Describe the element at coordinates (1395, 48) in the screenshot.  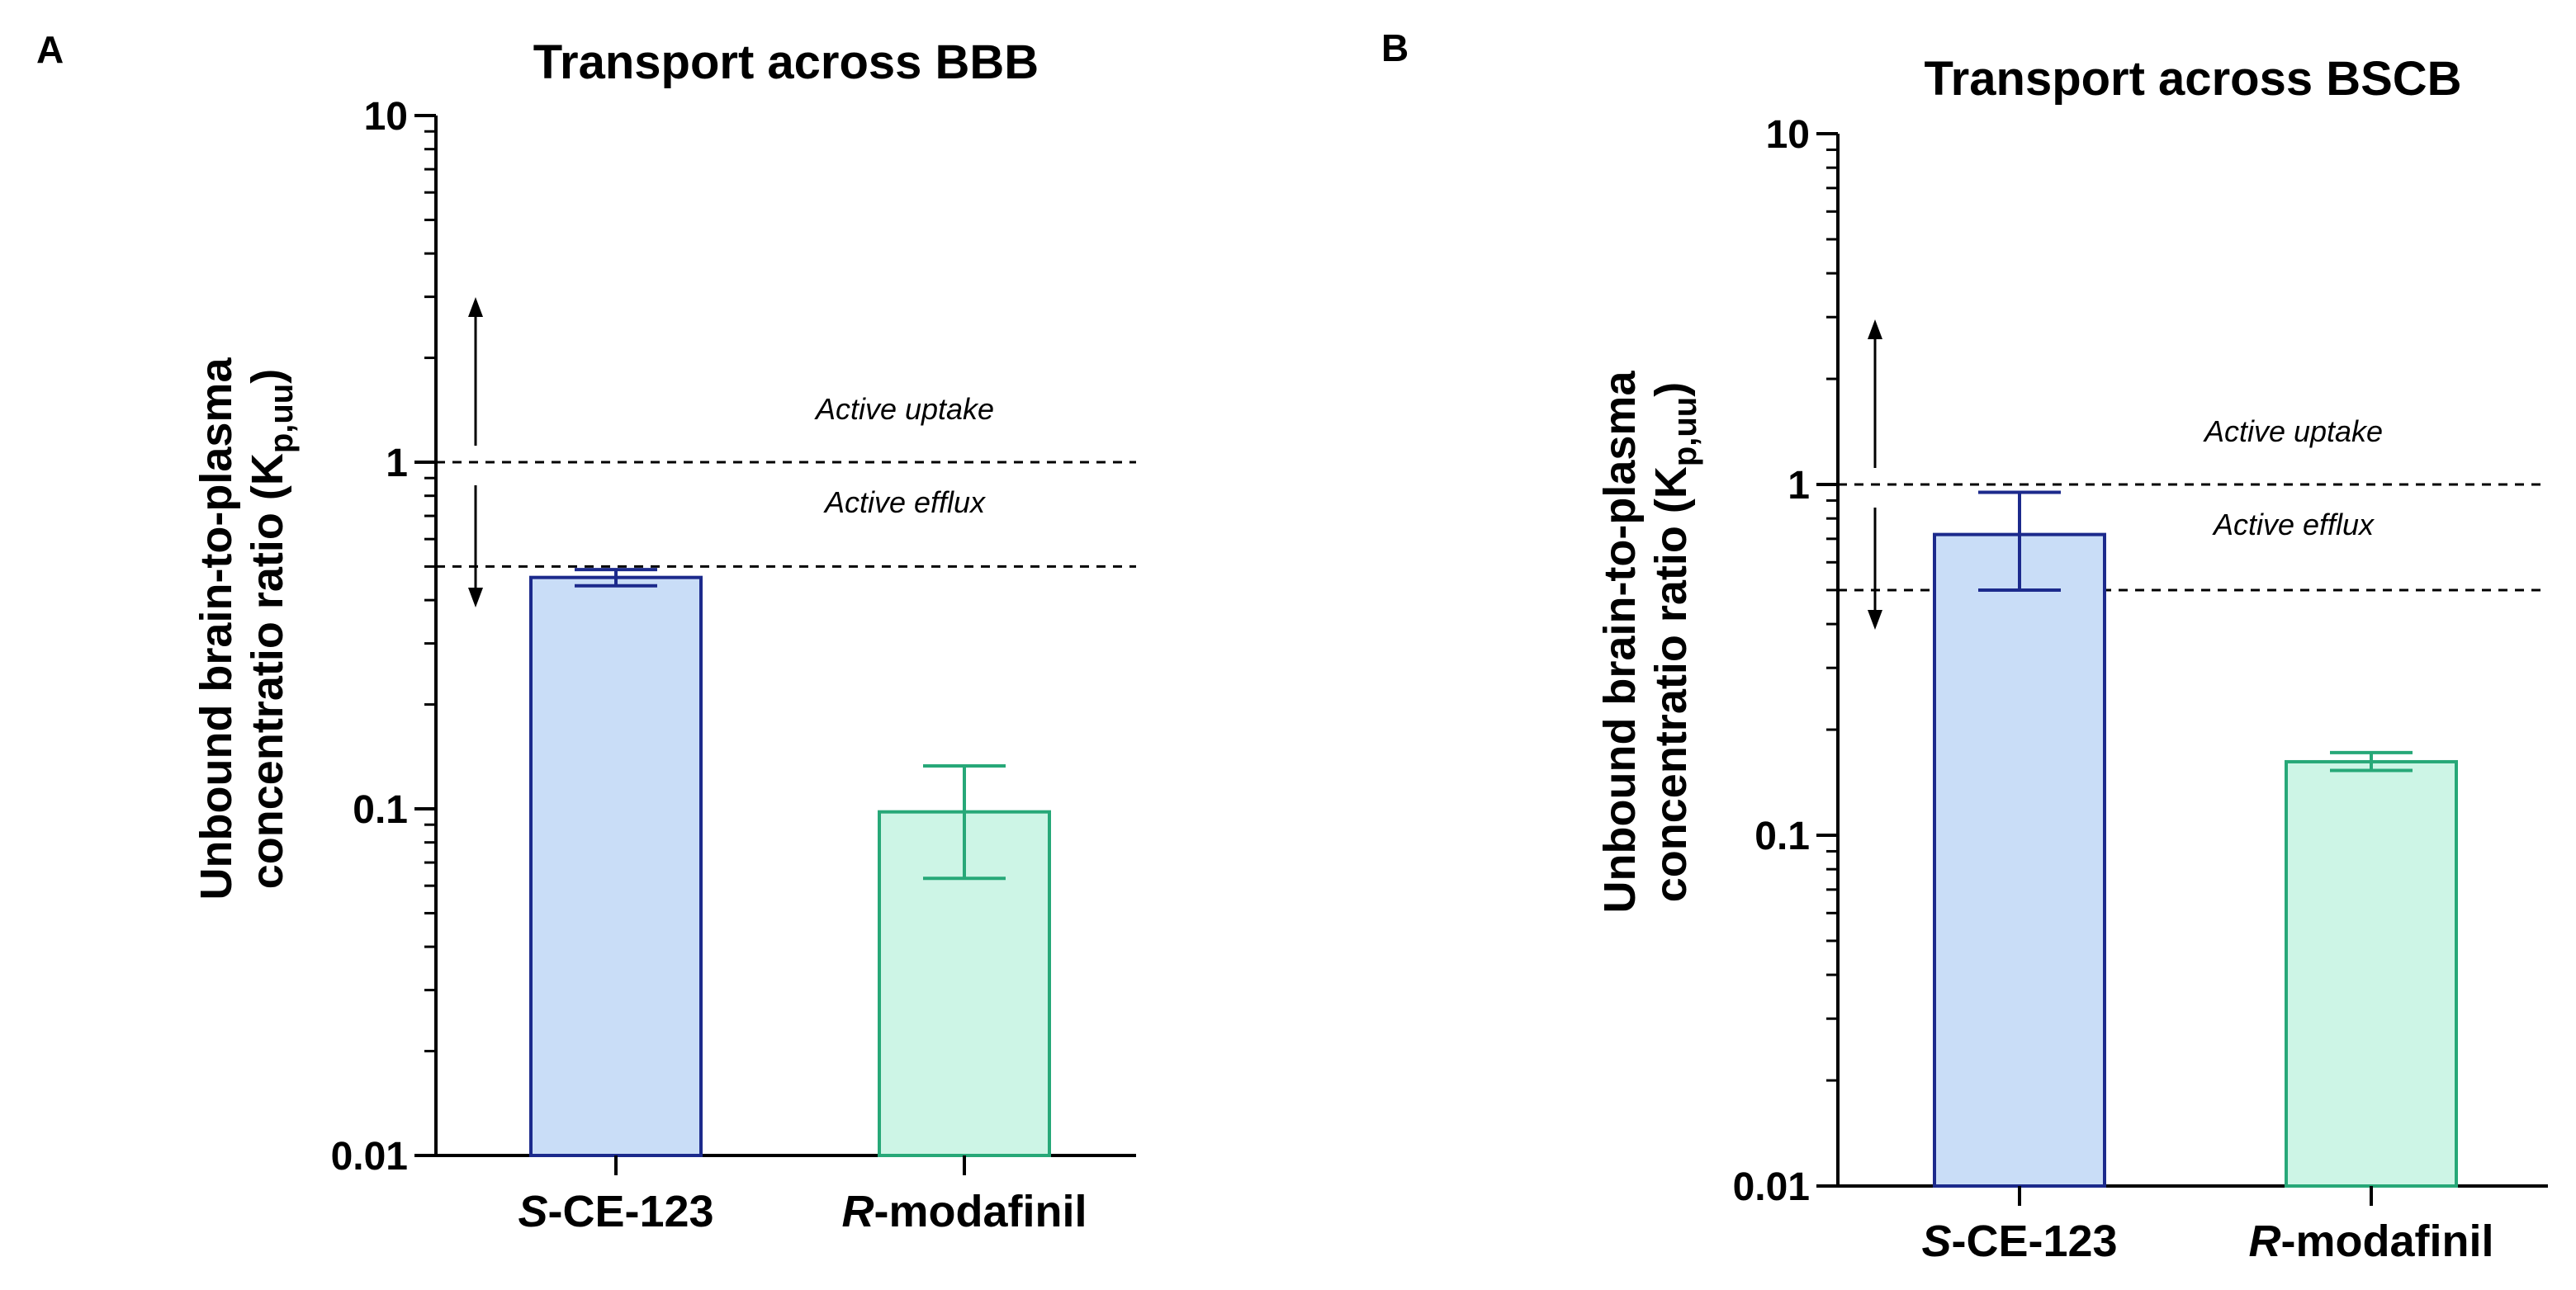
I see `panel-letter: B` at that location.